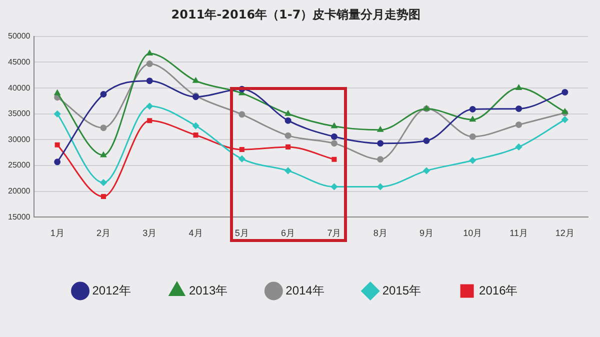 This screenshot has height=337, width=600. Describe the element at coordinates (564, 233) in the screenshot. I see `x-tick-label: 12月` at that location.